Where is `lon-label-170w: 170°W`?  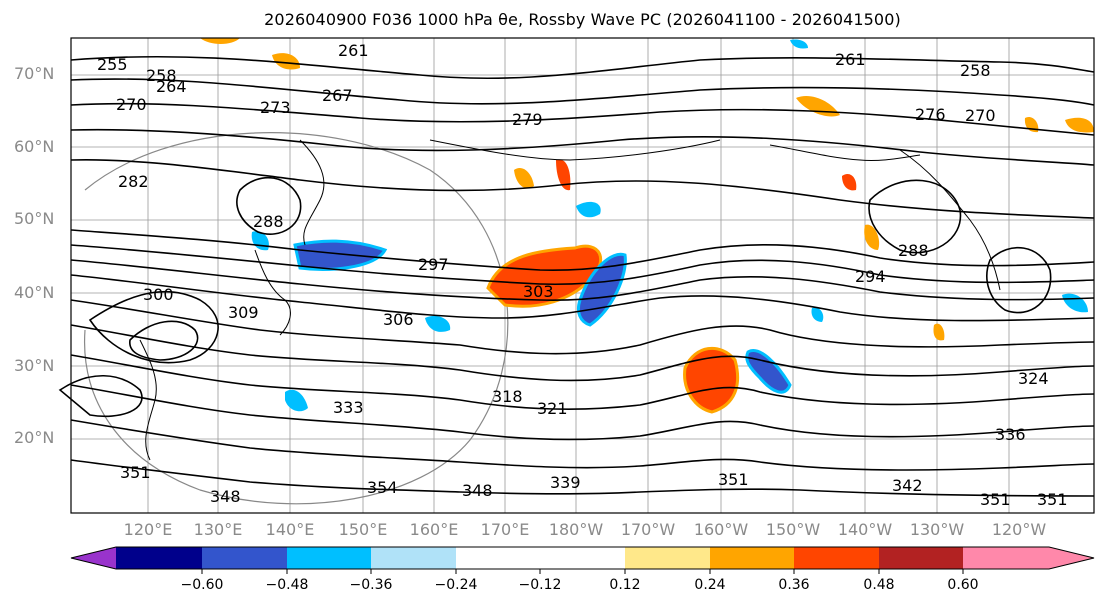
lon-label-170w: 170°W is located at coordinates (648, 529).